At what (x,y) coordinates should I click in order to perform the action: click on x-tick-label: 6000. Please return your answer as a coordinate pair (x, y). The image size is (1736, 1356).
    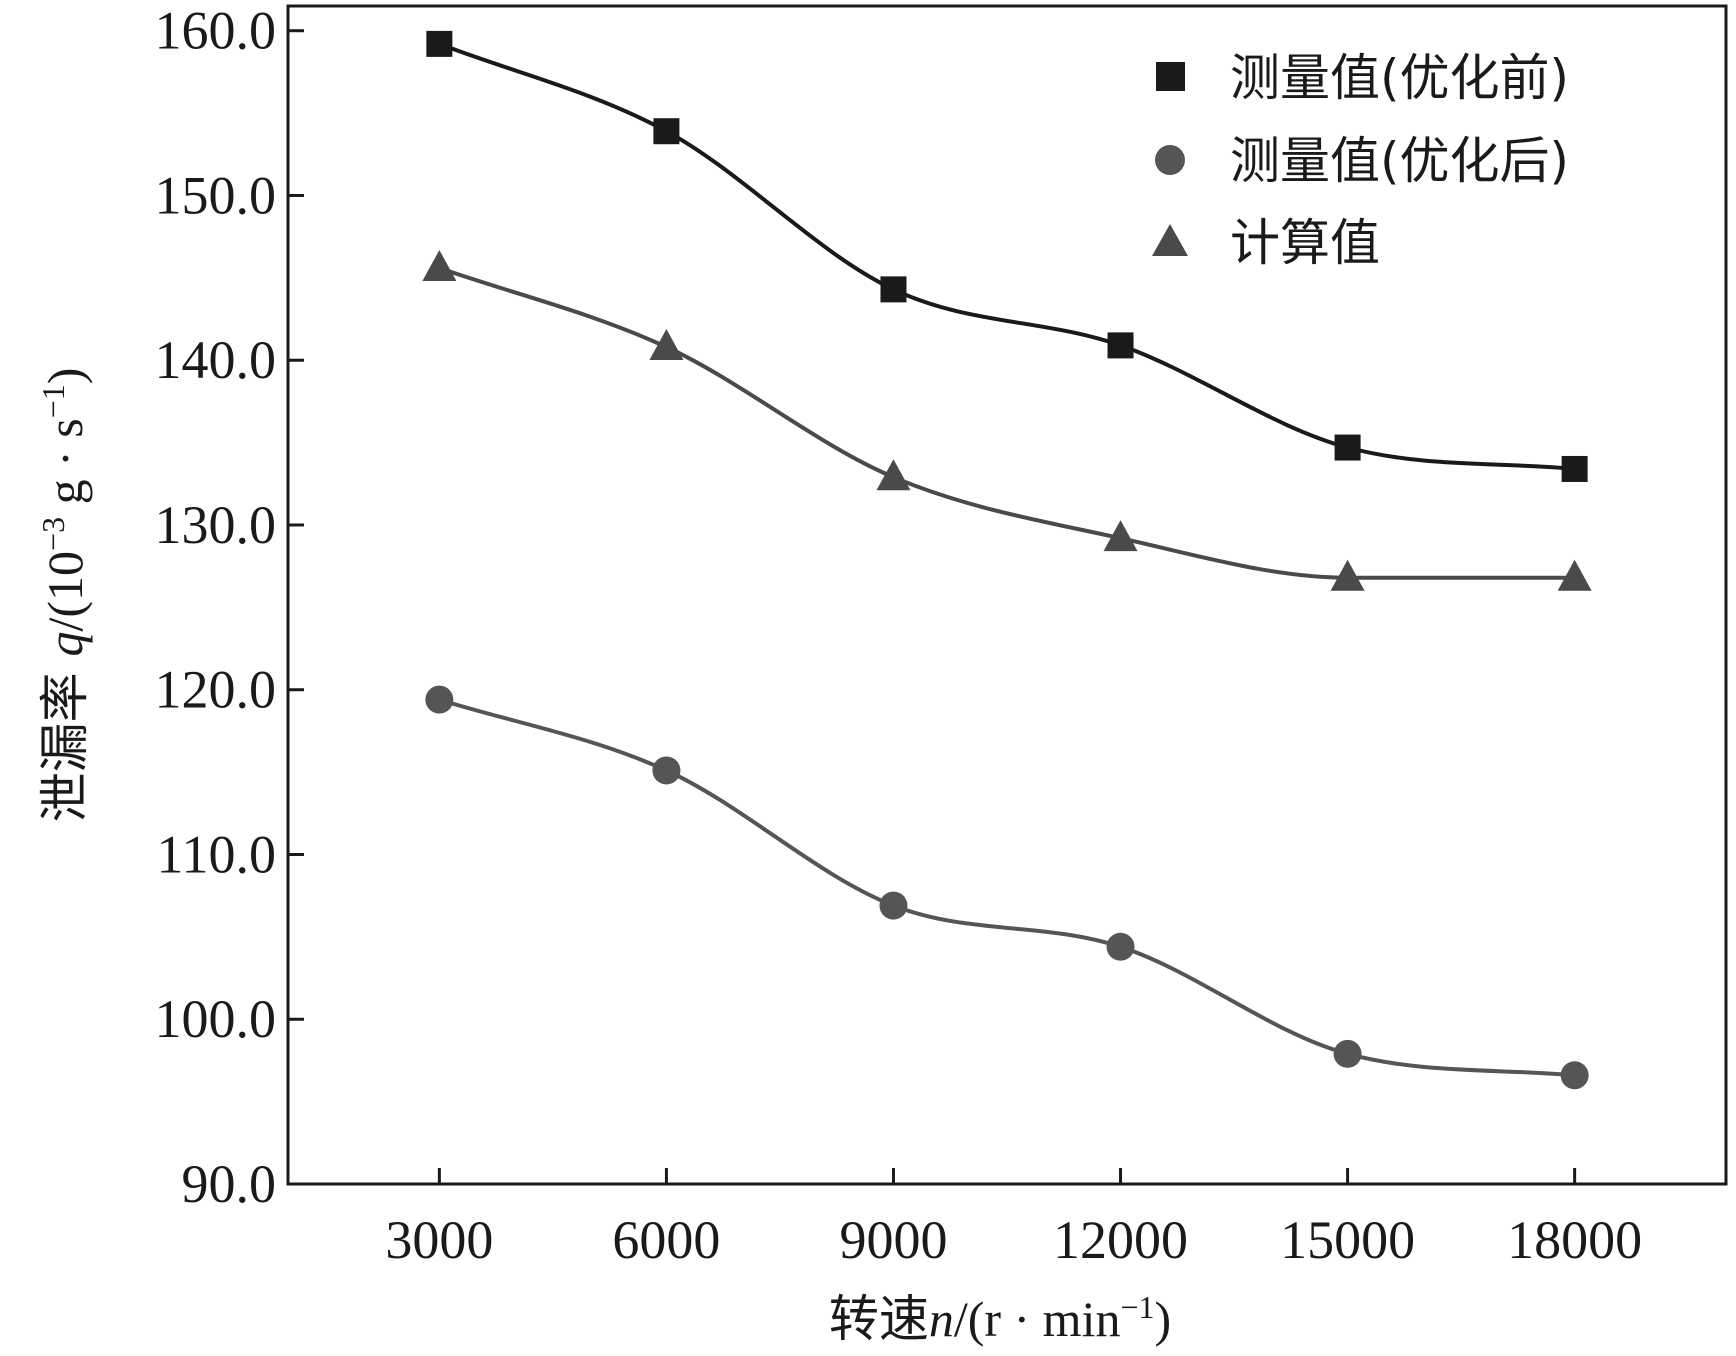
    Looking at the image, I should click on (666, 1240).